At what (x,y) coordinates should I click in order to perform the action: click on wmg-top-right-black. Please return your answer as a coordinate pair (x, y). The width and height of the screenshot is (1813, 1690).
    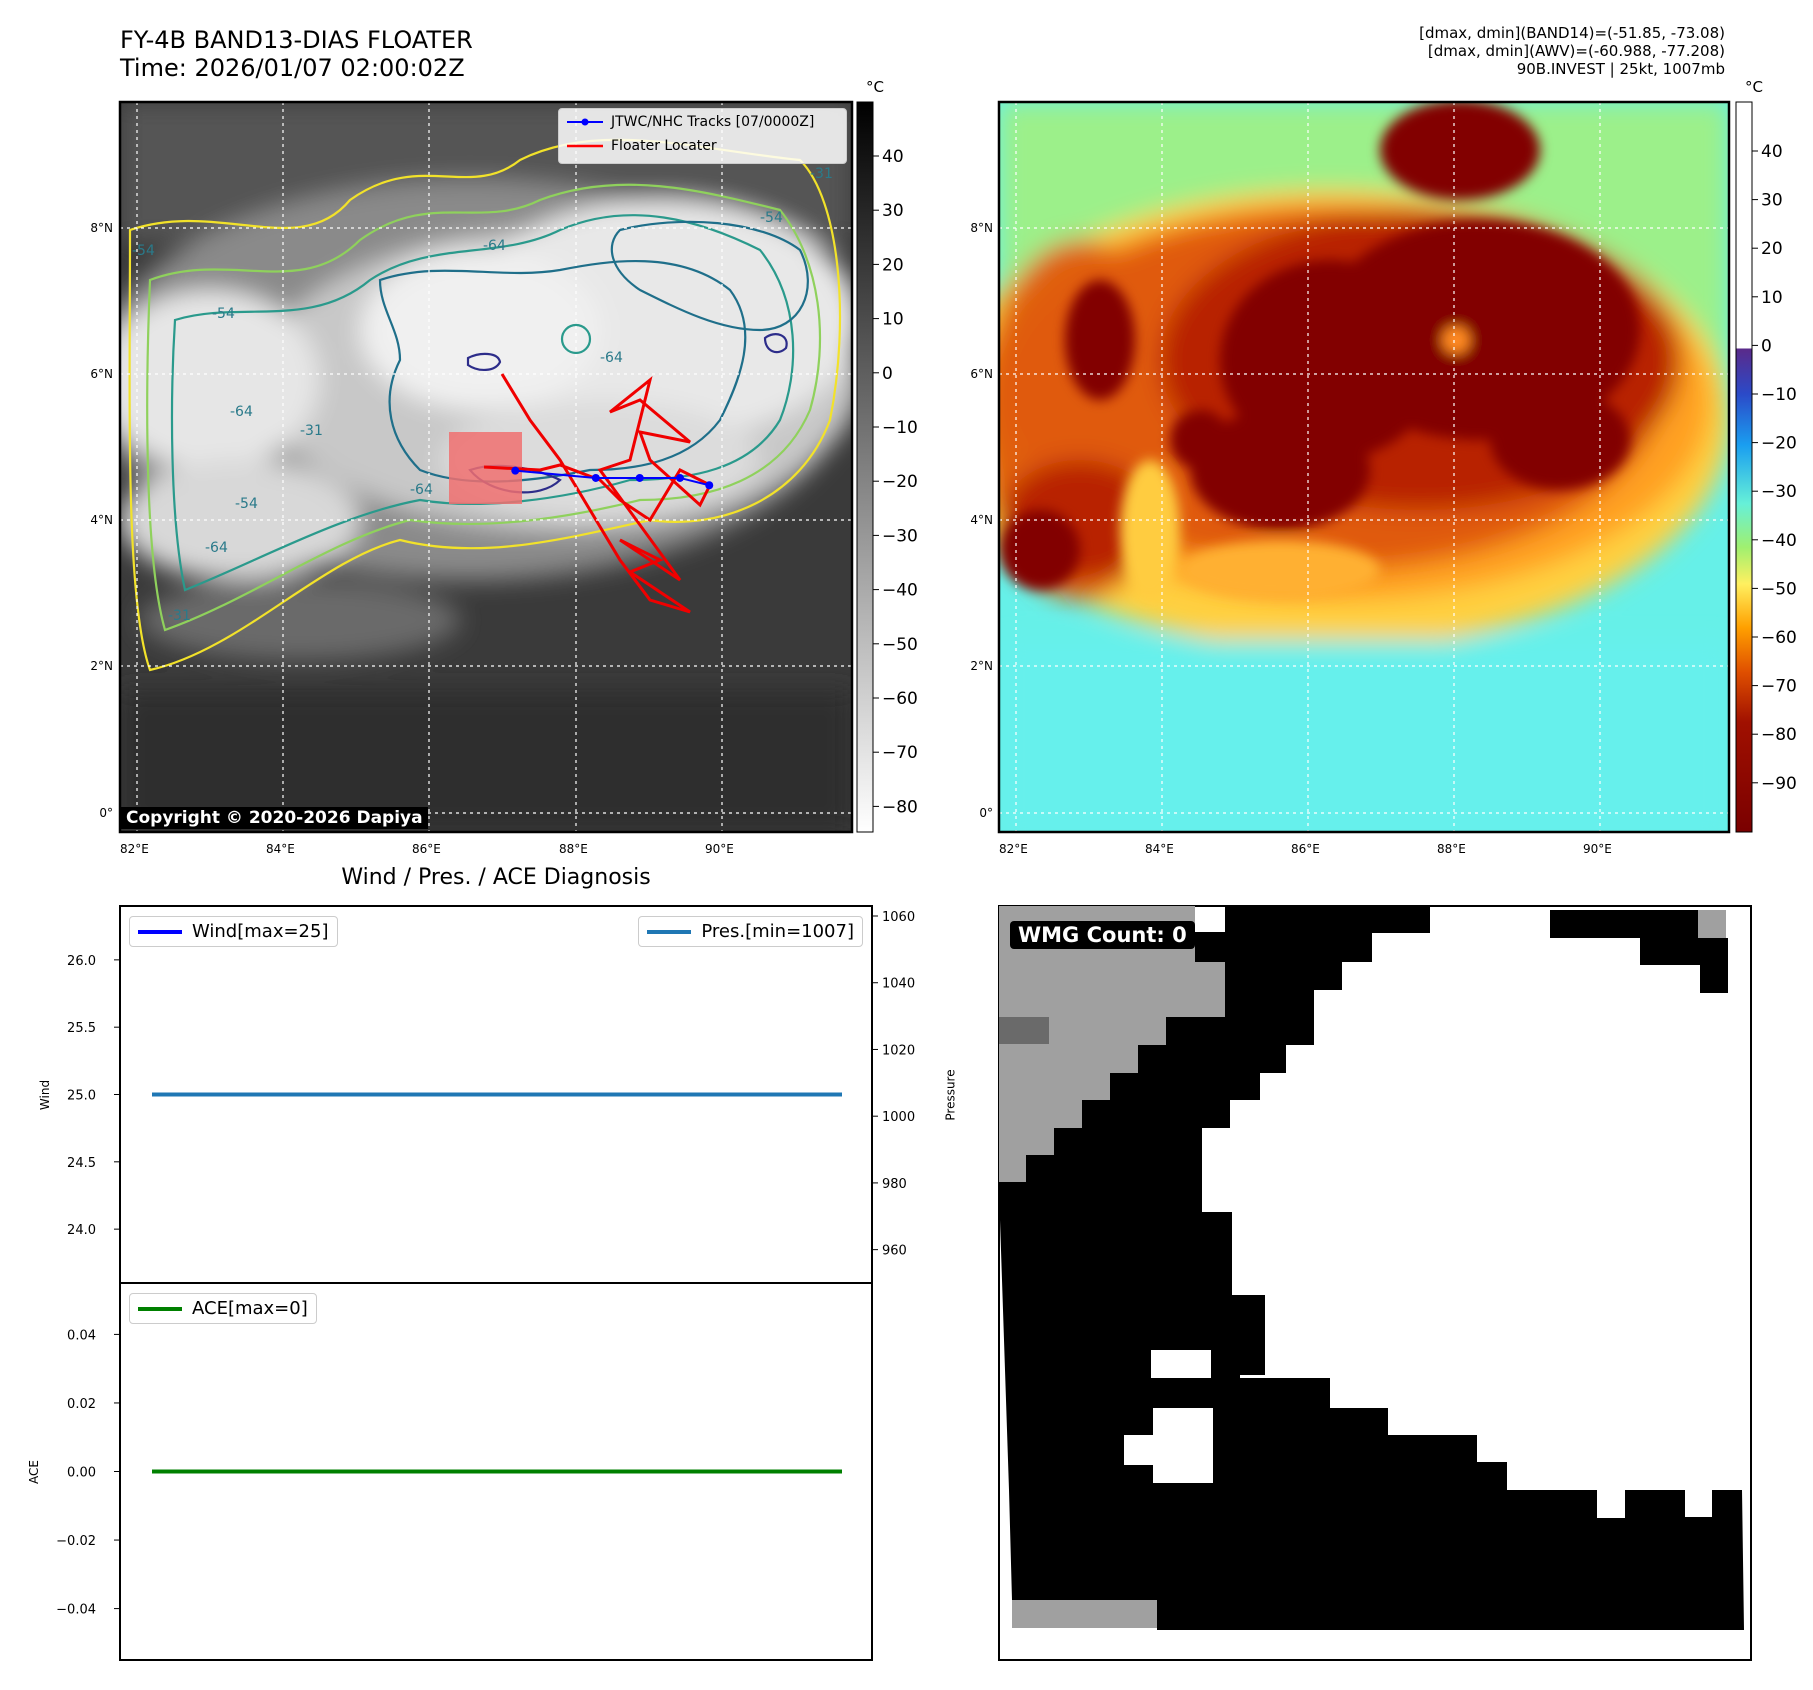
    Looking at the image, I should click on (1639, 951).